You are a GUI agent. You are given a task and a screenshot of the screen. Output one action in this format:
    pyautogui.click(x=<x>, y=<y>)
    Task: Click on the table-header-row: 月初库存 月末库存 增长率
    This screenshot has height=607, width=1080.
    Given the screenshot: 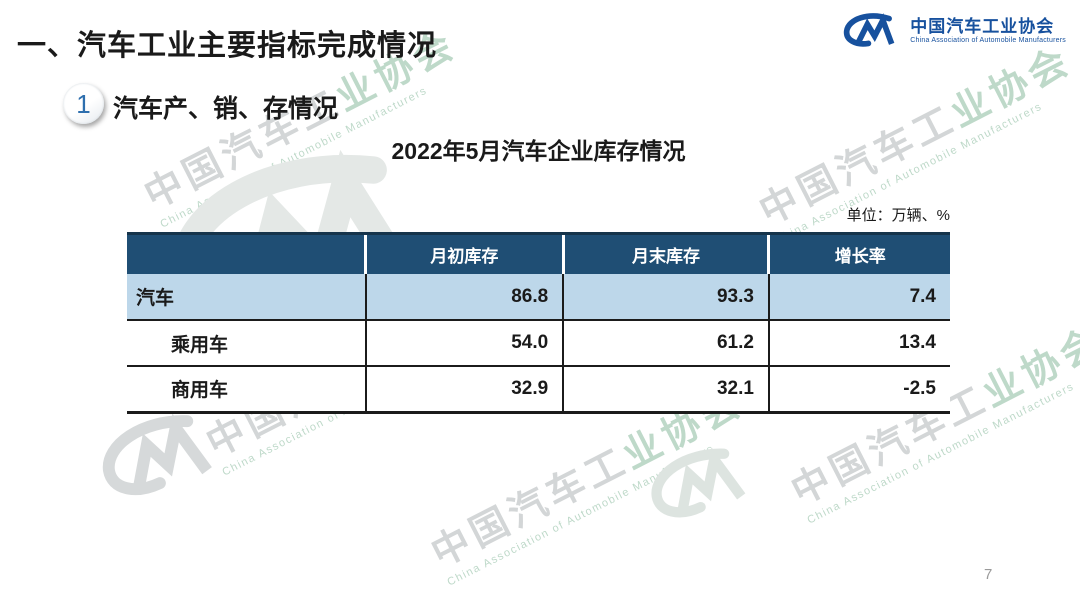 What is the action you would take?
    pyautogui.click(x=538, y=253)
    